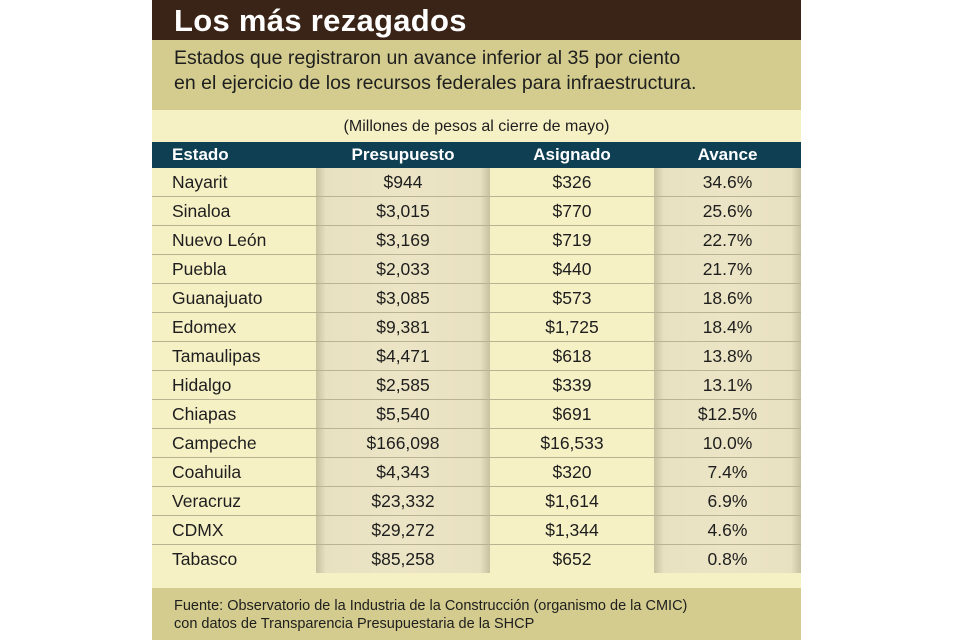 The image size is (960, 640). Describe the element at coordinates (403, 269) in the screenshot. I see `cell-presupuesto: $2,033` at that location.